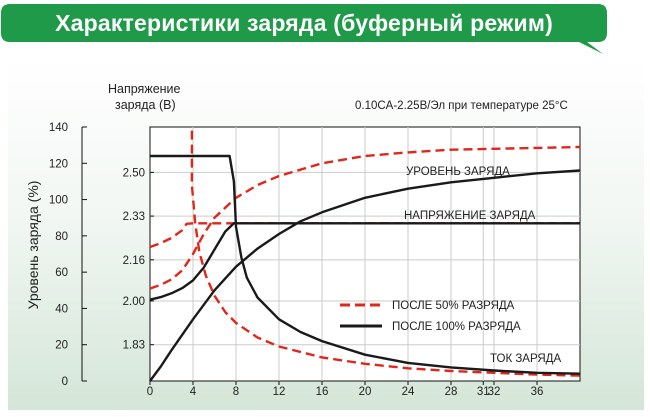 This screenshot has height=417, width=650. Describe the element at coordinates (451, 392) in the screenshot. I see `x-tick-label: 28` at that location.